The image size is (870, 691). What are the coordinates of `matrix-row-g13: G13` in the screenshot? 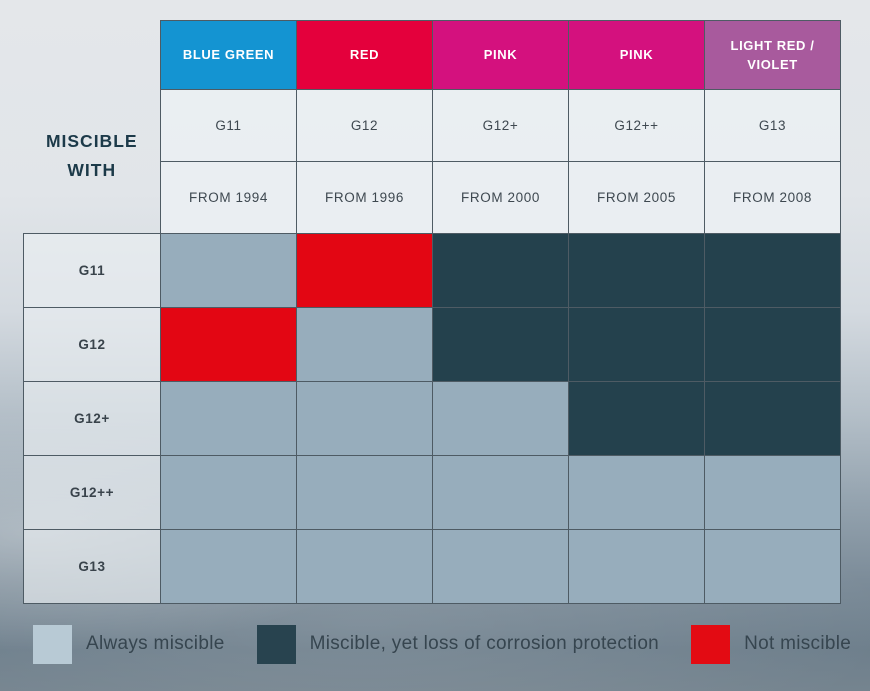 It's located at (432, 566).